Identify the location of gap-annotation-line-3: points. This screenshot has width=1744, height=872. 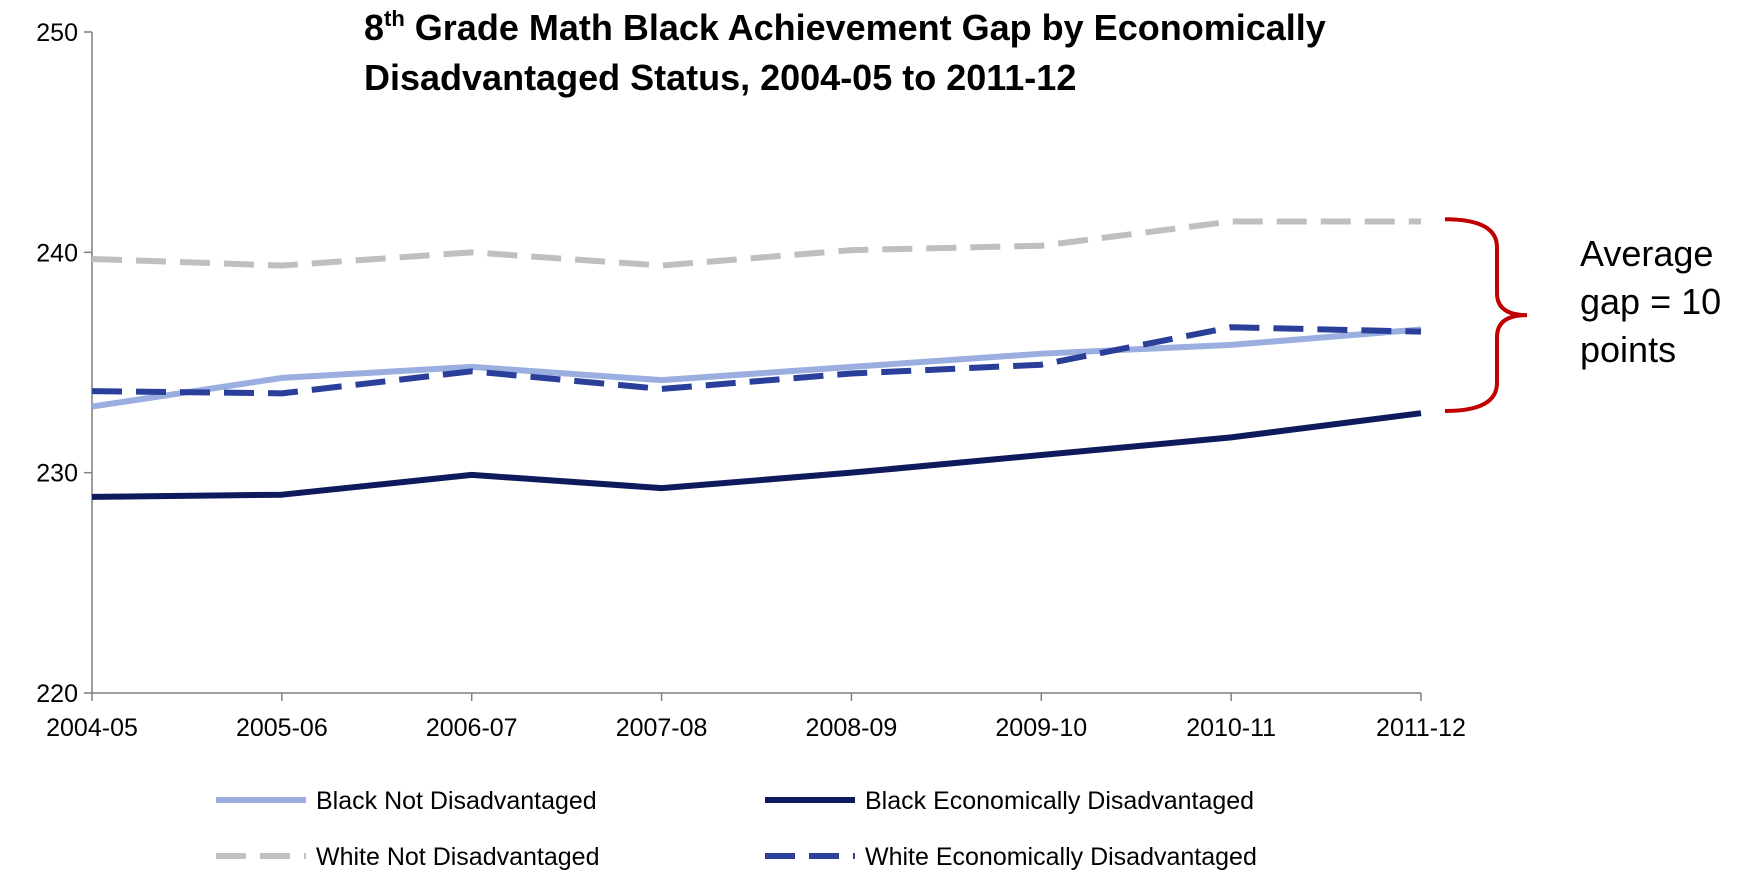
(1628, 349).